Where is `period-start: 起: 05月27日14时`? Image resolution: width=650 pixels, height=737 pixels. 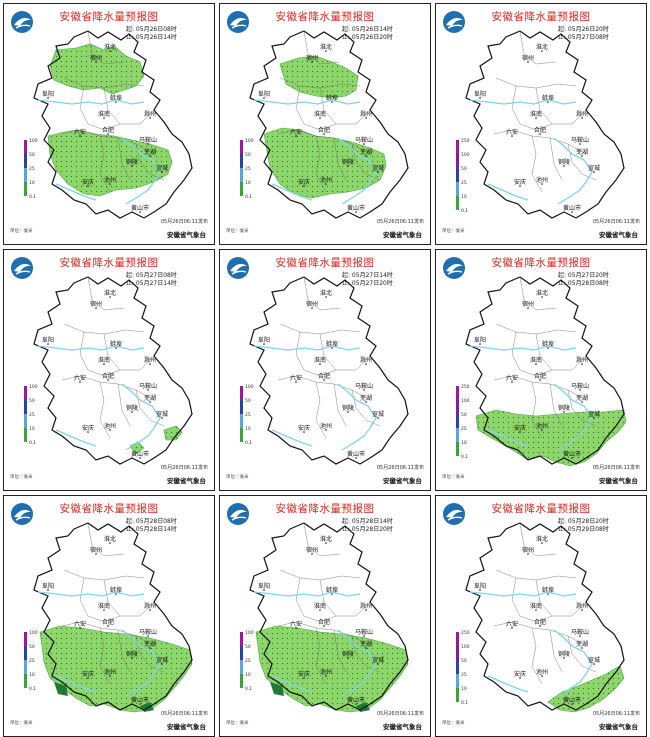 period-start: 起: 05月27日14时 is located at coordinates (367, 275).